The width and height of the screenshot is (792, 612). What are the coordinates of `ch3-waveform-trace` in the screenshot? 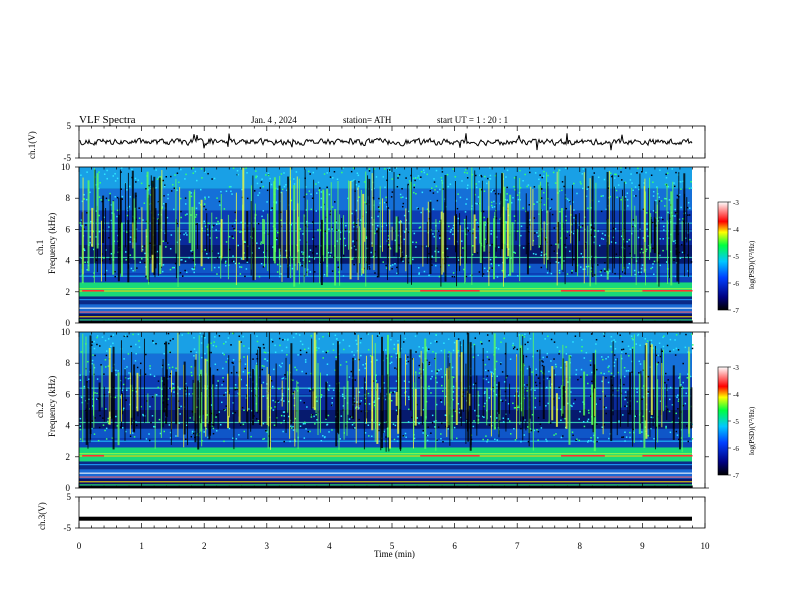 It's located at (385, 518).